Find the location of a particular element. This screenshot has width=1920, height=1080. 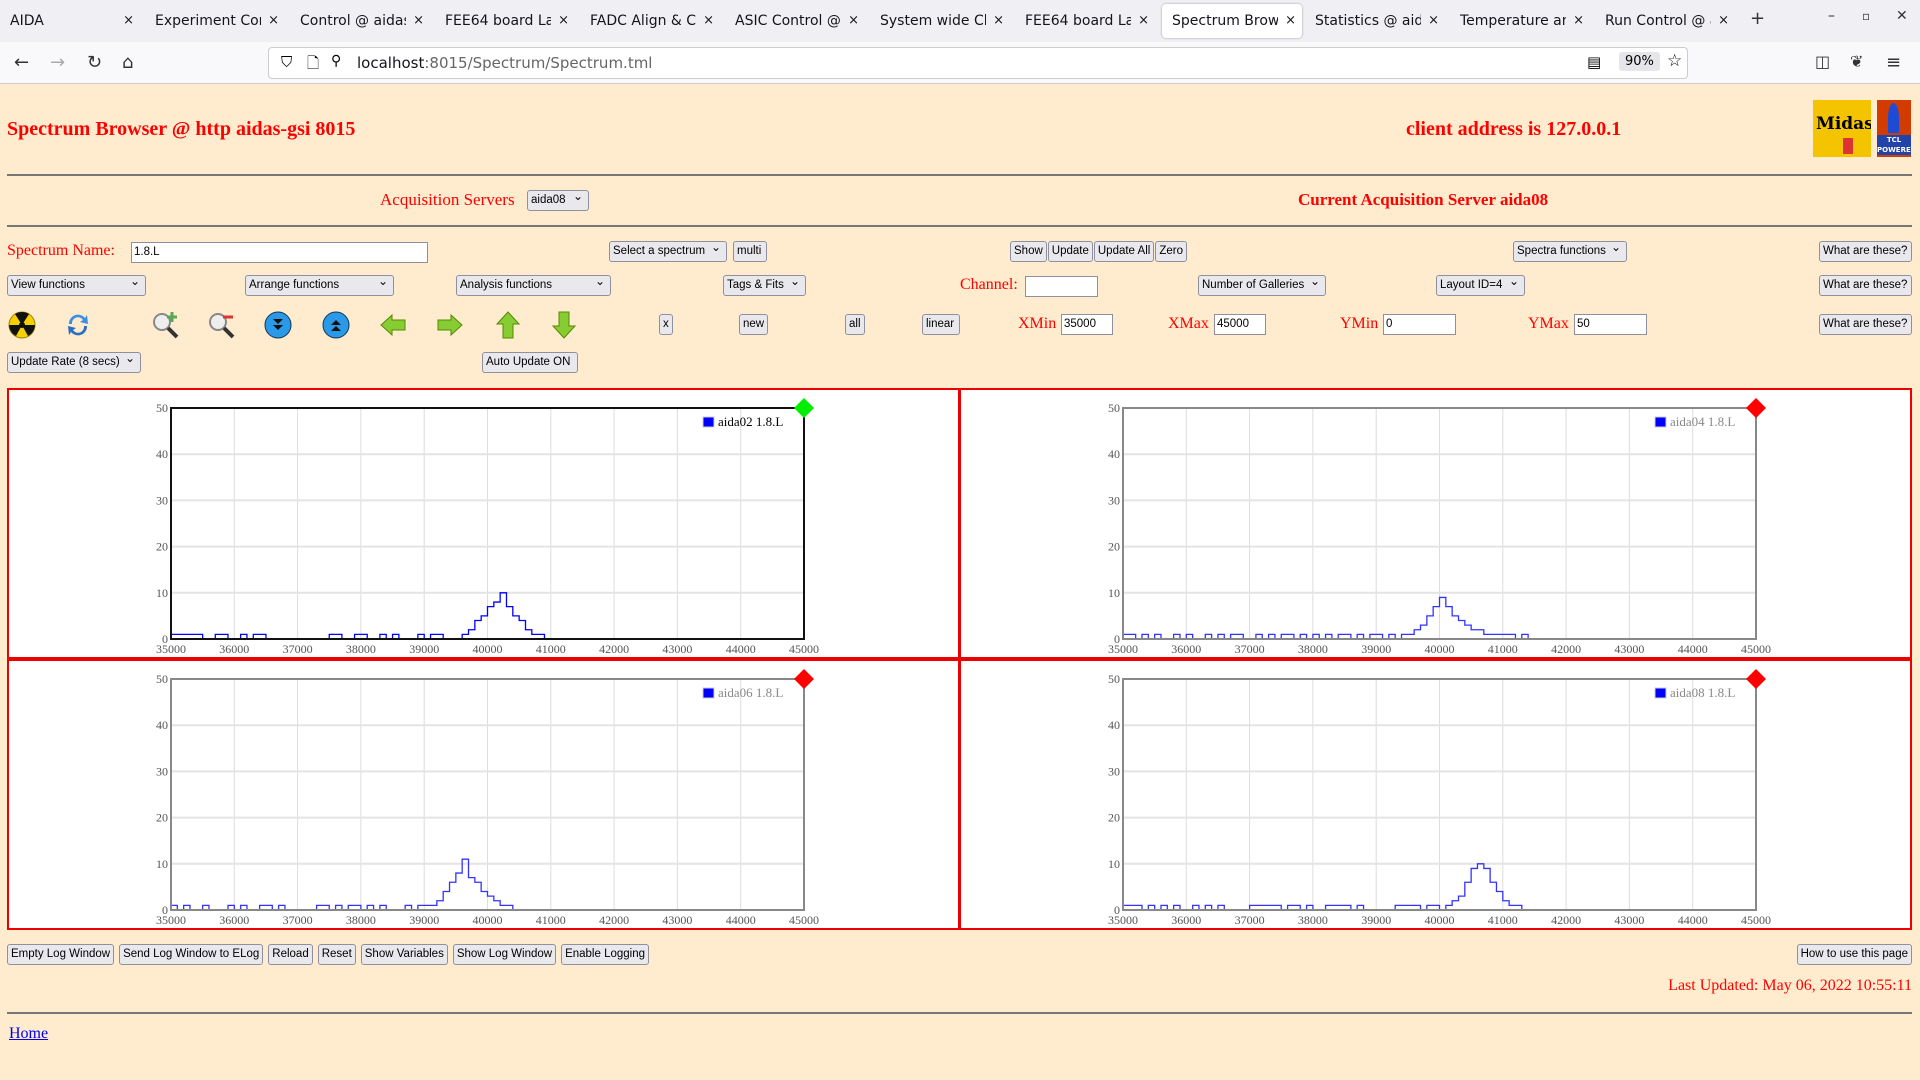

tcl-powered-logo: TCL POWERED is located at coordinates (1894, 128).